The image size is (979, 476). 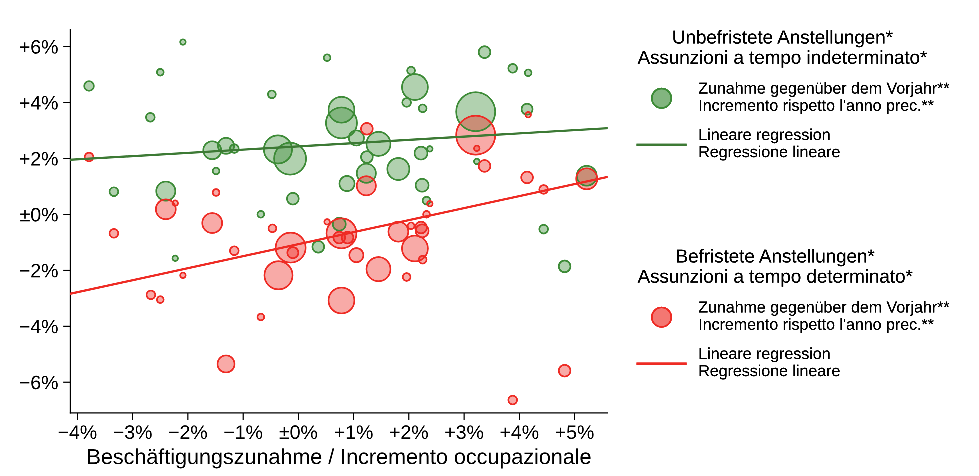 What do you see at coordinates (575, 433) in the screenshot?
I see `x-tick-label: +5%` at bounding box center [575, 433].